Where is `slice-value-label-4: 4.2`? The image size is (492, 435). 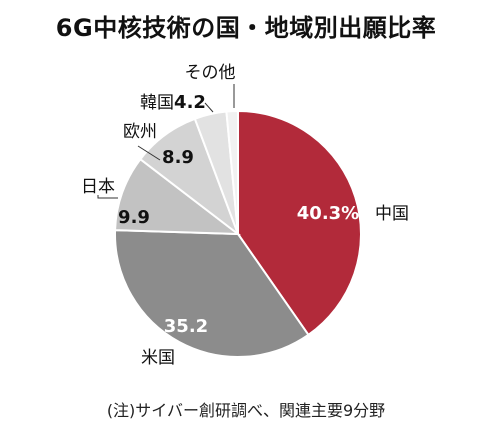 slice-value-label-4: 4.2 is located at coordinates (190, 102).